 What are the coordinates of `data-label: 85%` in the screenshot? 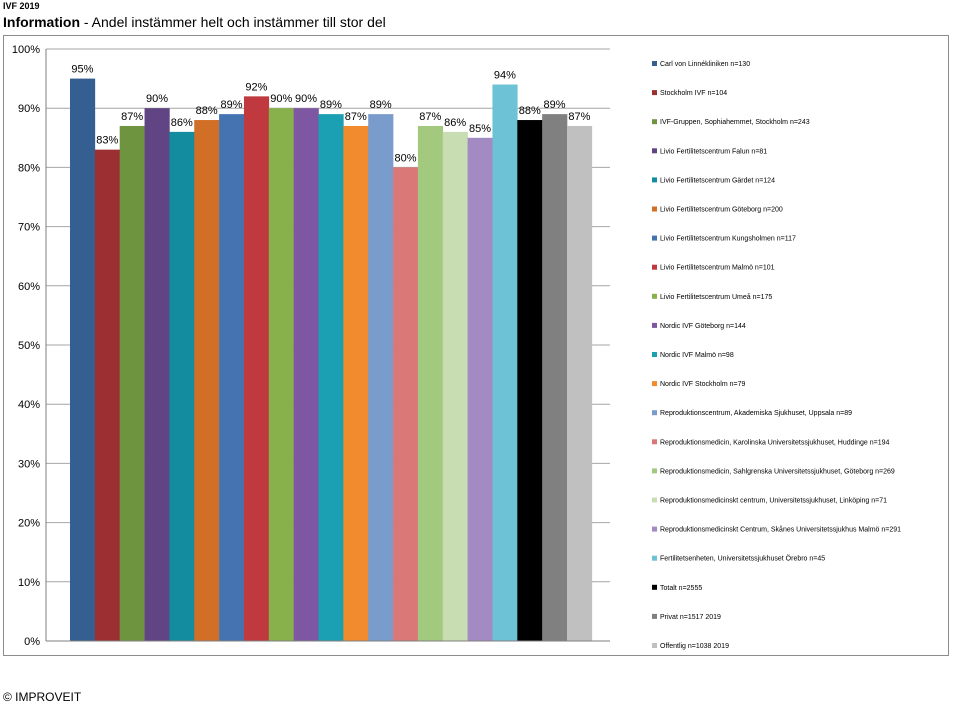 It's located at (480, 129).